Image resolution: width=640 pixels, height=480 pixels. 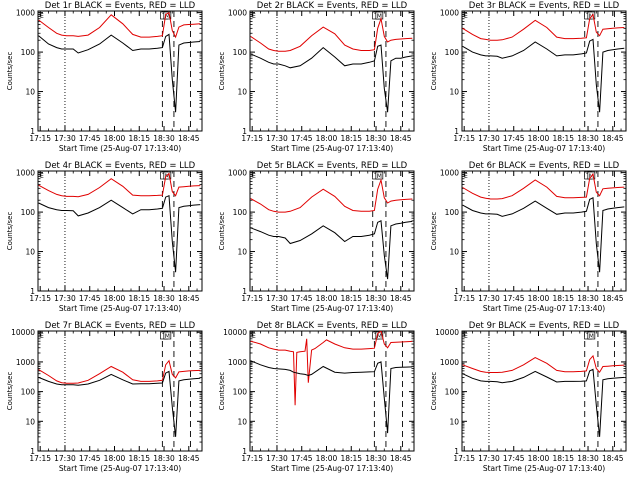 I want to click on y-tick-label: 10000, so click(x=235, y=332).